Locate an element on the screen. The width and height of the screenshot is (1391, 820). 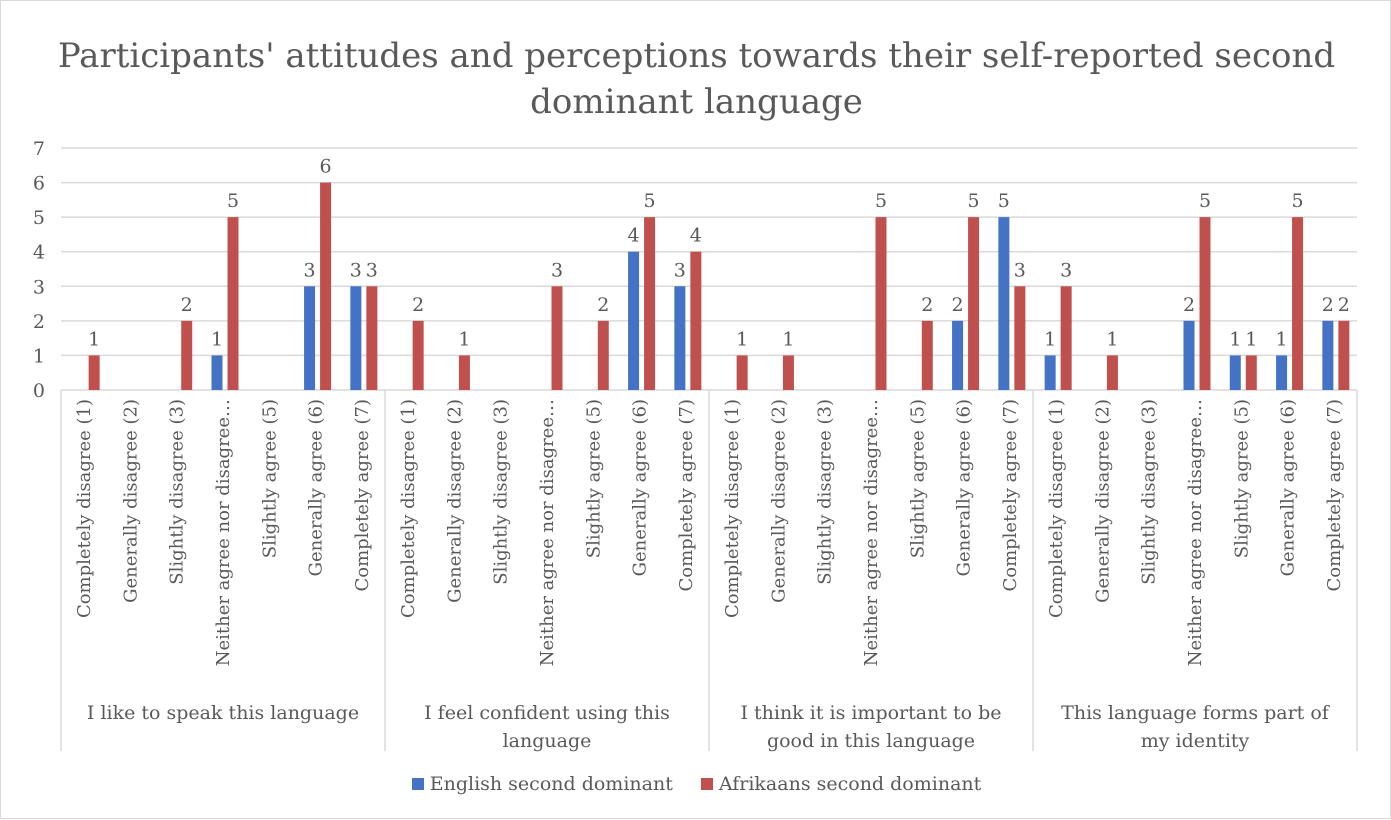
legend-item-afrikaans: Afrikaans second dominant is located at coordinates (841, 784).